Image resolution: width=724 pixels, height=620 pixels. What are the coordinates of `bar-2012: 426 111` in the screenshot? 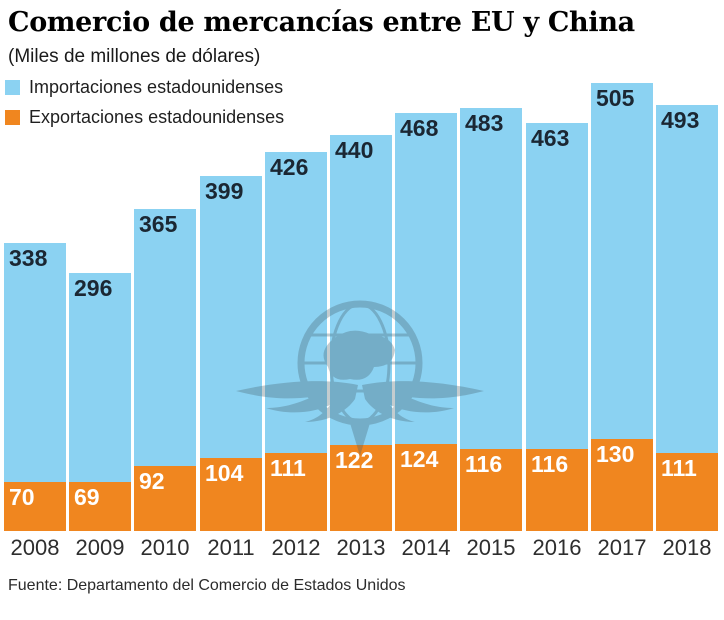 It's located at (296, 341).